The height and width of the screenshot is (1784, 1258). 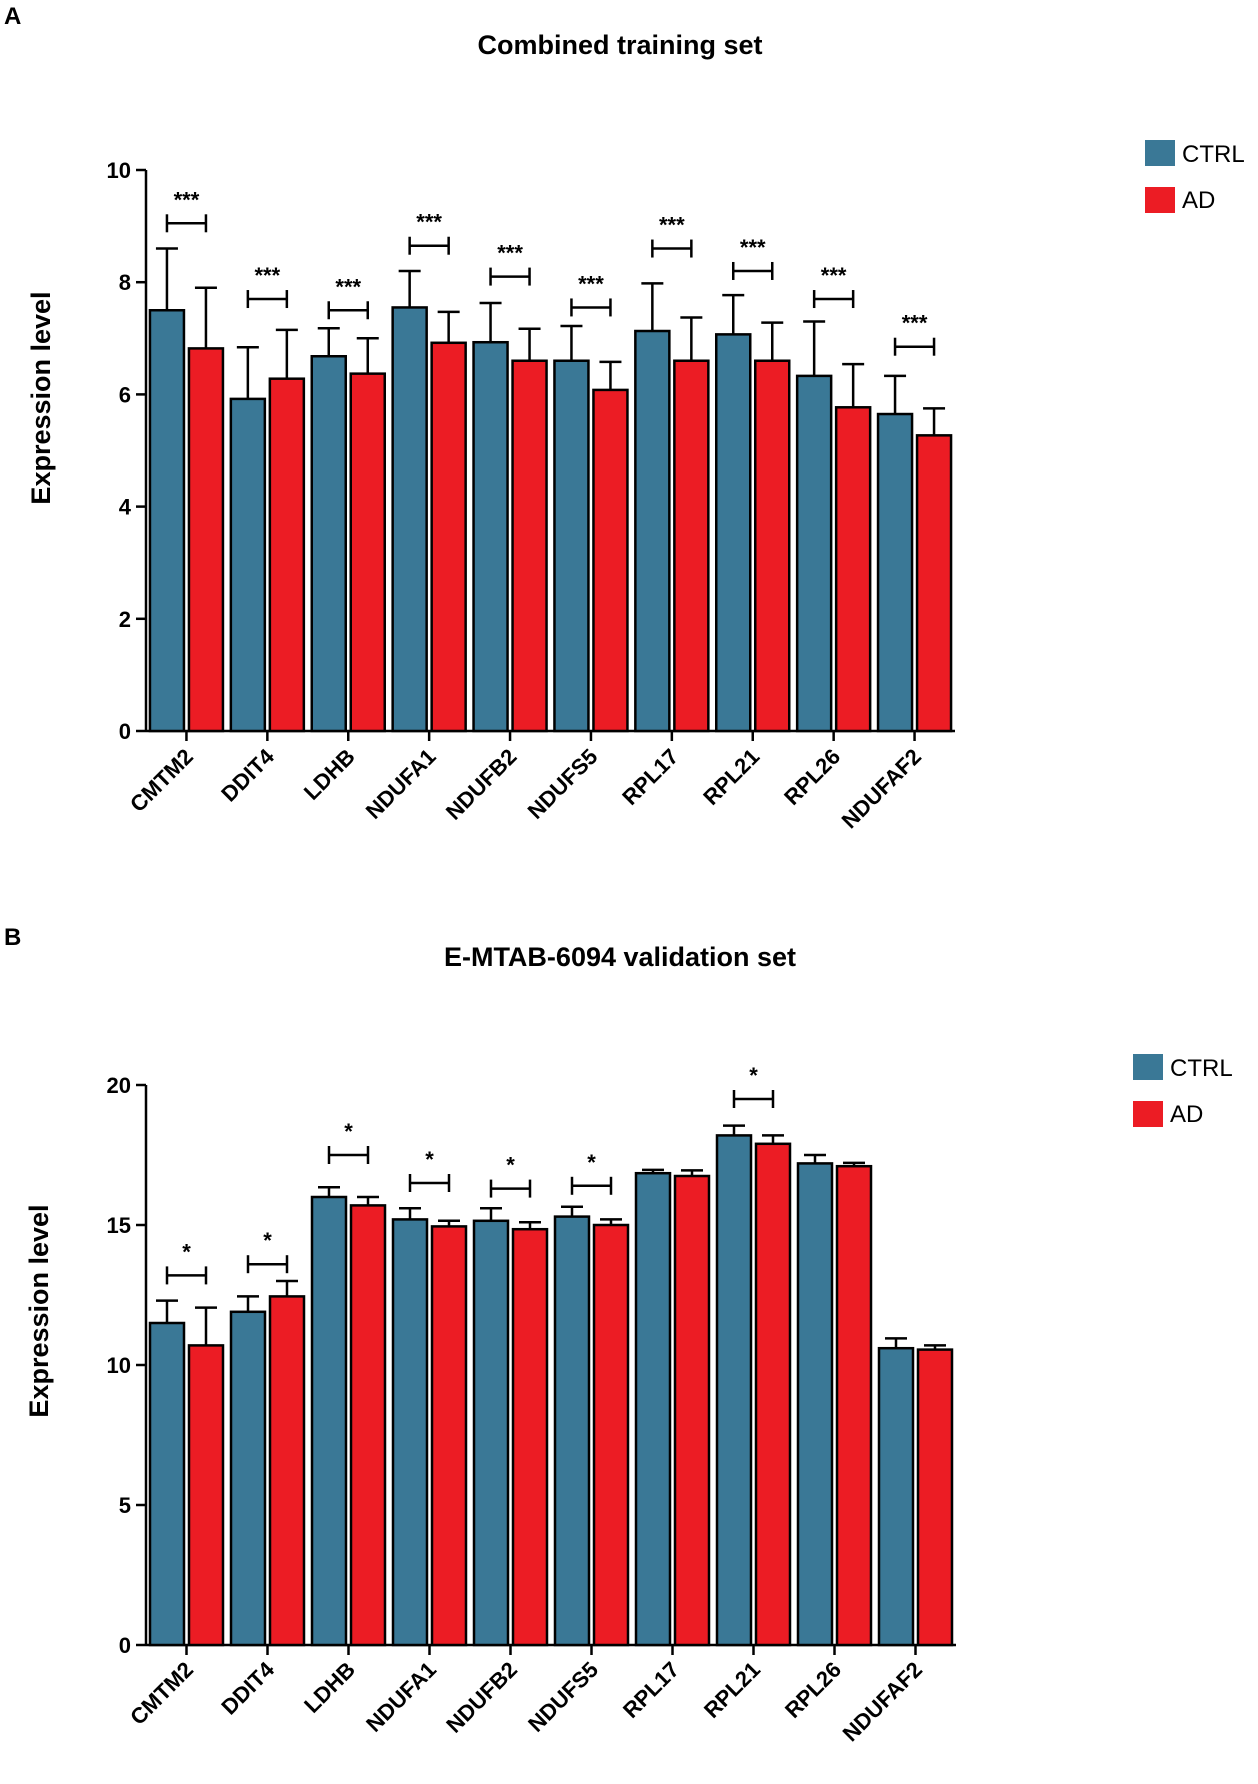 What do you see at coordinates (449, 1436) in the screenshot?
I see `bar-ad-ndufa1` at bounding box center [449, 1436].